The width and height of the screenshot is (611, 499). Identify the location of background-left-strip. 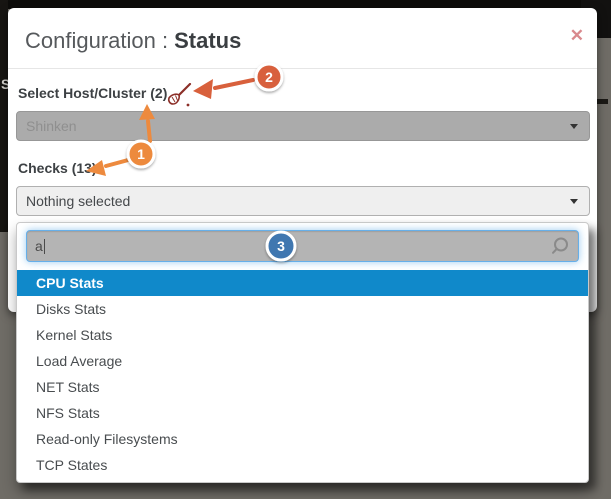
(4, 116).